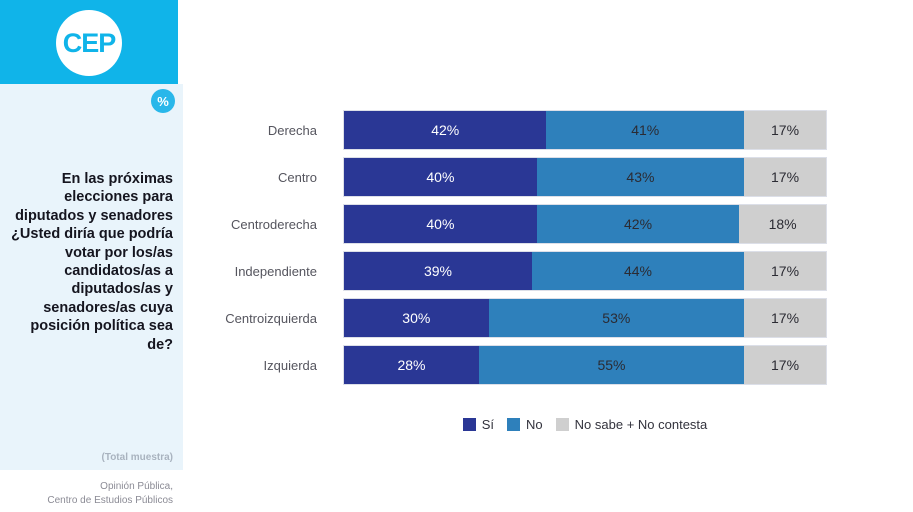 The image size is (913, 512). I want to click on stacked-bar: 30% 53% 17%, so click(585, 318).